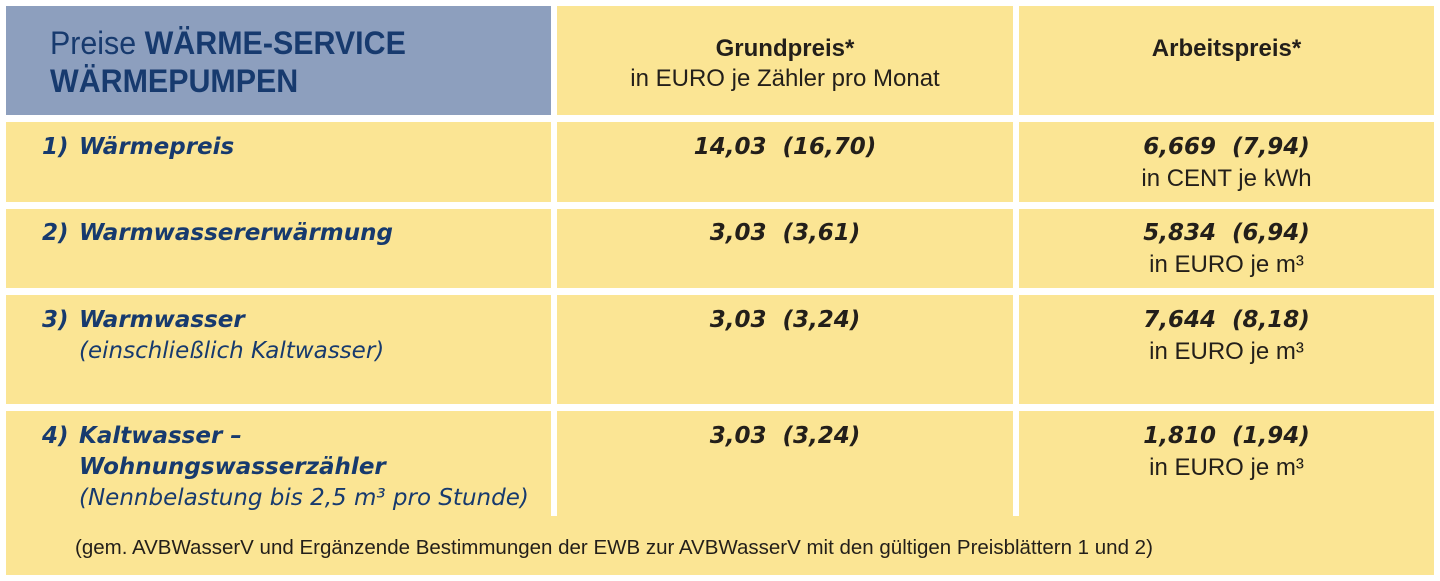 Image resolution: width=1440 pixels, height=581 pixels. I want to click on grundpreis-price: 14,03 (16,70), so click(785, 147).